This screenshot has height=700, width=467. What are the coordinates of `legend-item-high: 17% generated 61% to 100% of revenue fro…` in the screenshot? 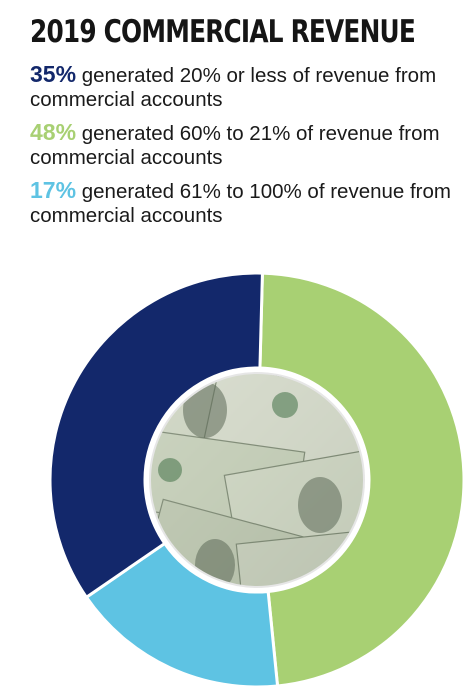 It's located at (245, 203).